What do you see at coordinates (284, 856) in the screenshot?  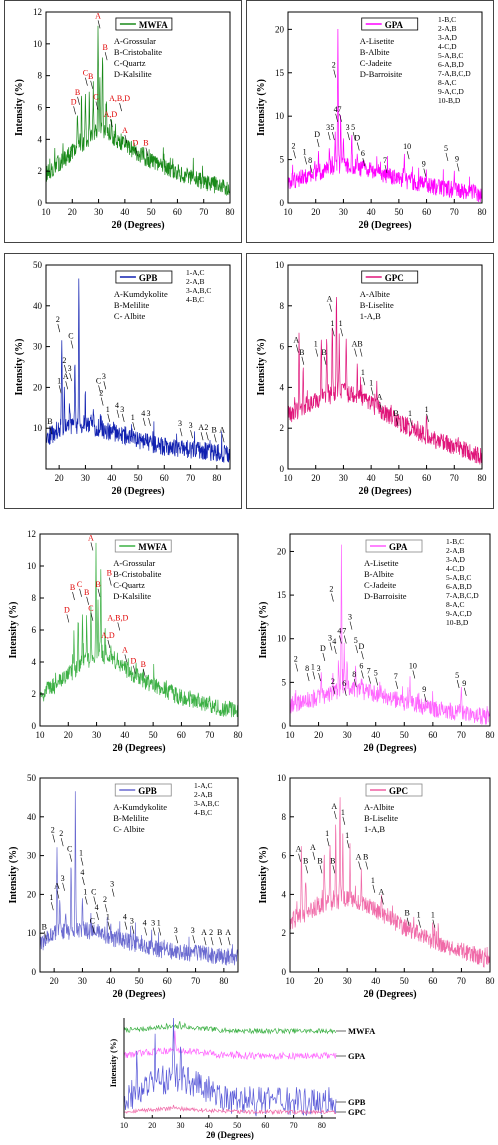 I see `y-tick-label: 6` at bounding box center [284, 856].